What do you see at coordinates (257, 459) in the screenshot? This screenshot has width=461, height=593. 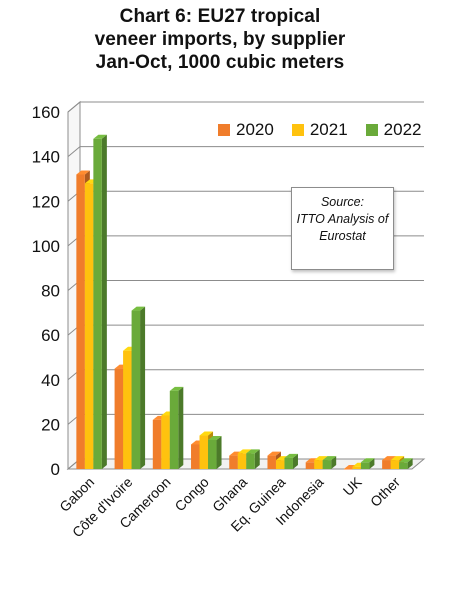 I see `bar-side-2022-Ghana` at bounding box center [257, 459].